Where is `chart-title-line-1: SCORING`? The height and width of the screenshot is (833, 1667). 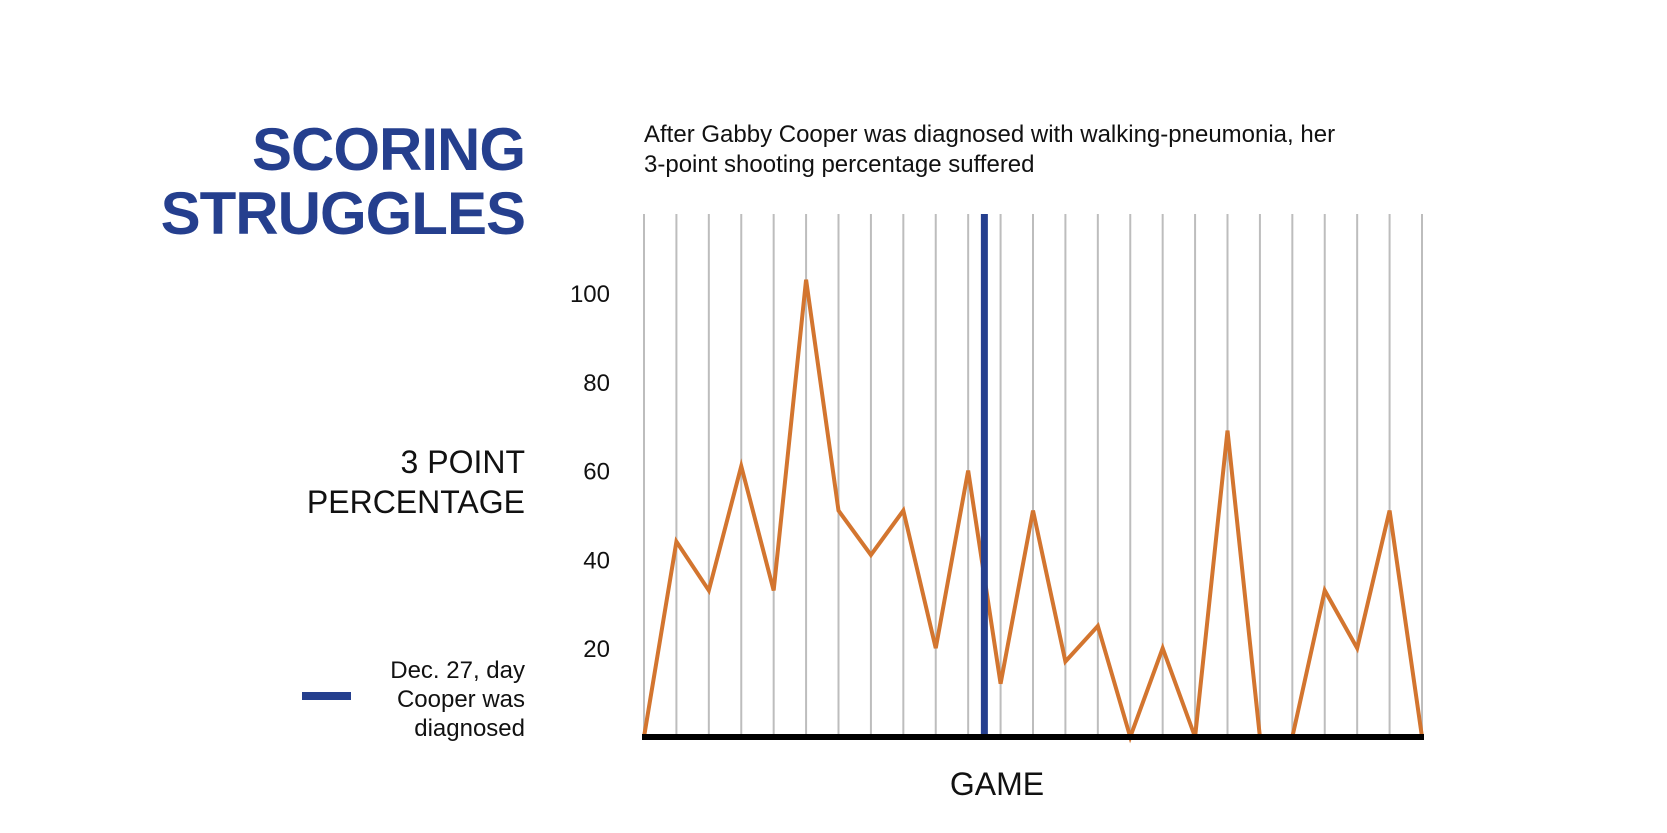 chart-title-line-1: SCORING is located at coordinates (388, 149).